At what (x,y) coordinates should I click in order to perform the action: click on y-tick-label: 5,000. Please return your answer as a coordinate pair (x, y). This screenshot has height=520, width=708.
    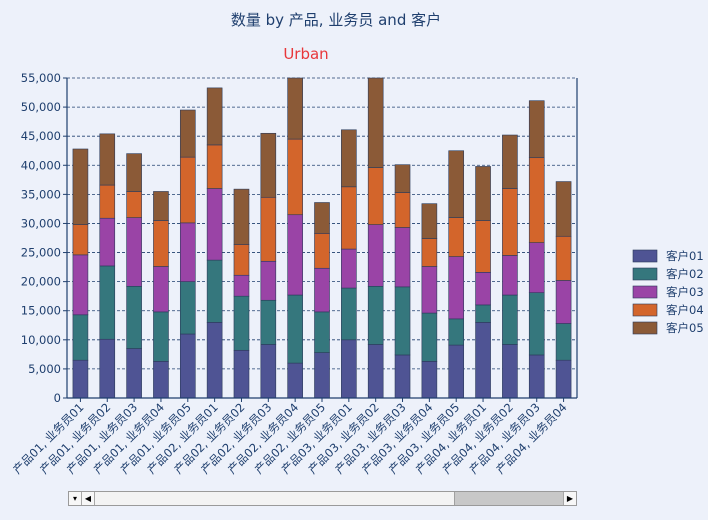
    Looking at the image, I should click on (44, 369).